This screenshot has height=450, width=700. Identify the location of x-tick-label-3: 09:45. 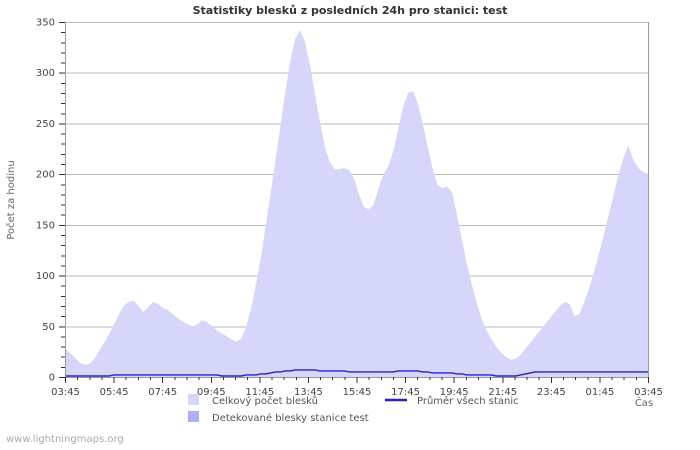
(211, 392).